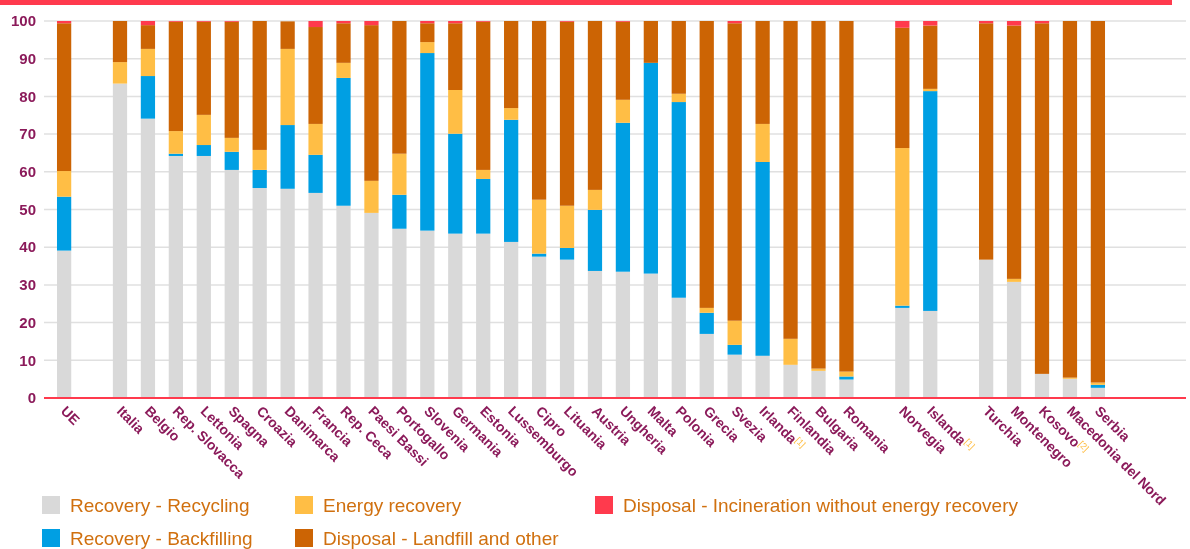 This screenshot has width=1190, height=549. Describe the element at coordinates (27, 247) in the screenshot. I see `y-tick-label: 40` at that location.